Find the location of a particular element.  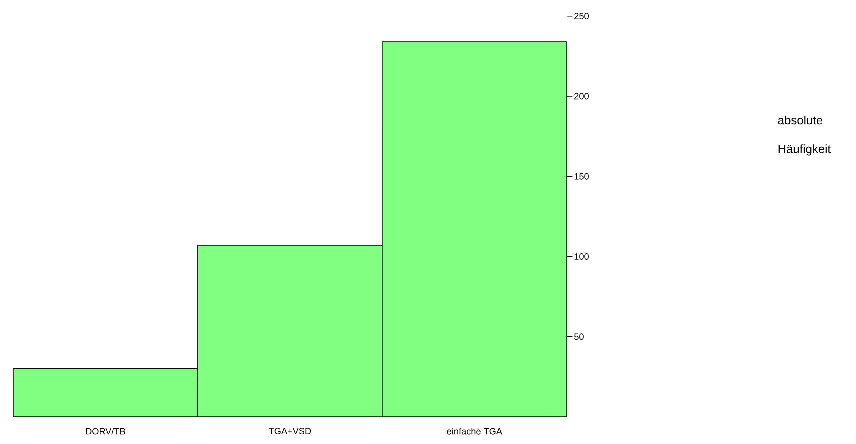

y-tick-label: 50 is located at coordinates (579, 337).